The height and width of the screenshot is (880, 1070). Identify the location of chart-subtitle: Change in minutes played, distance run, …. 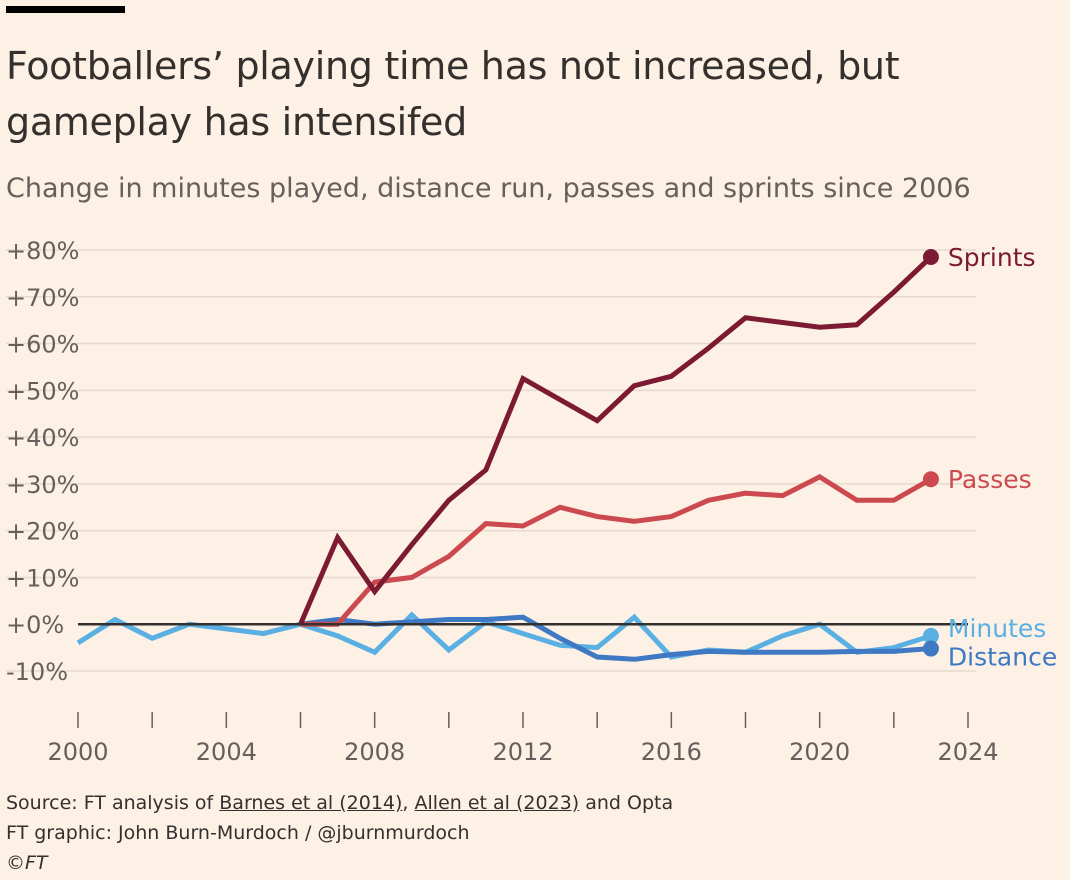
(488, 188).